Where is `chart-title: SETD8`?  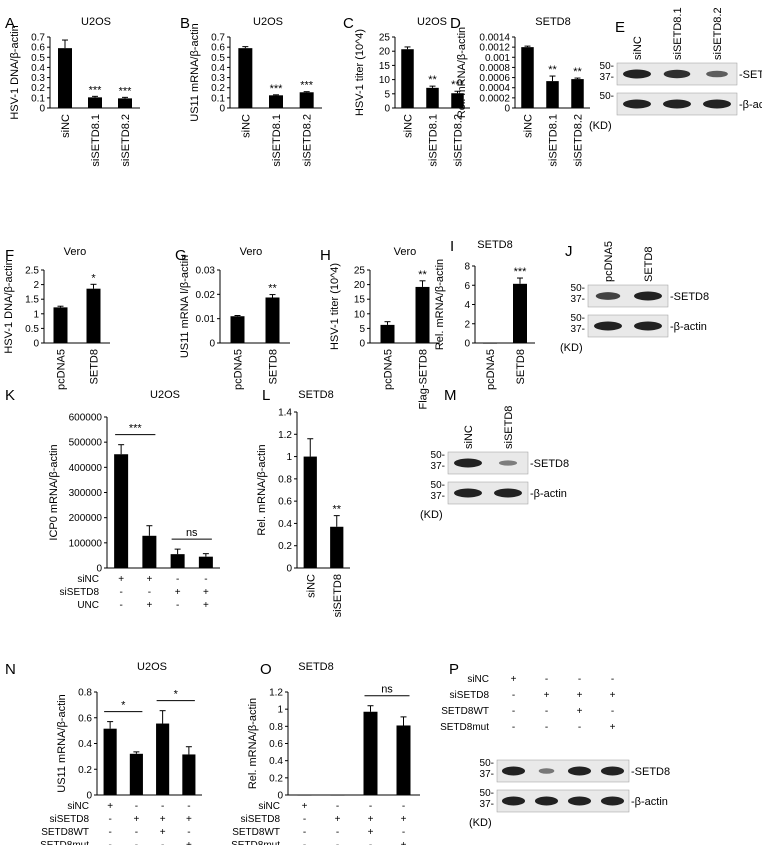 chart-title: SETD8 is located at coordinates (552, 22).